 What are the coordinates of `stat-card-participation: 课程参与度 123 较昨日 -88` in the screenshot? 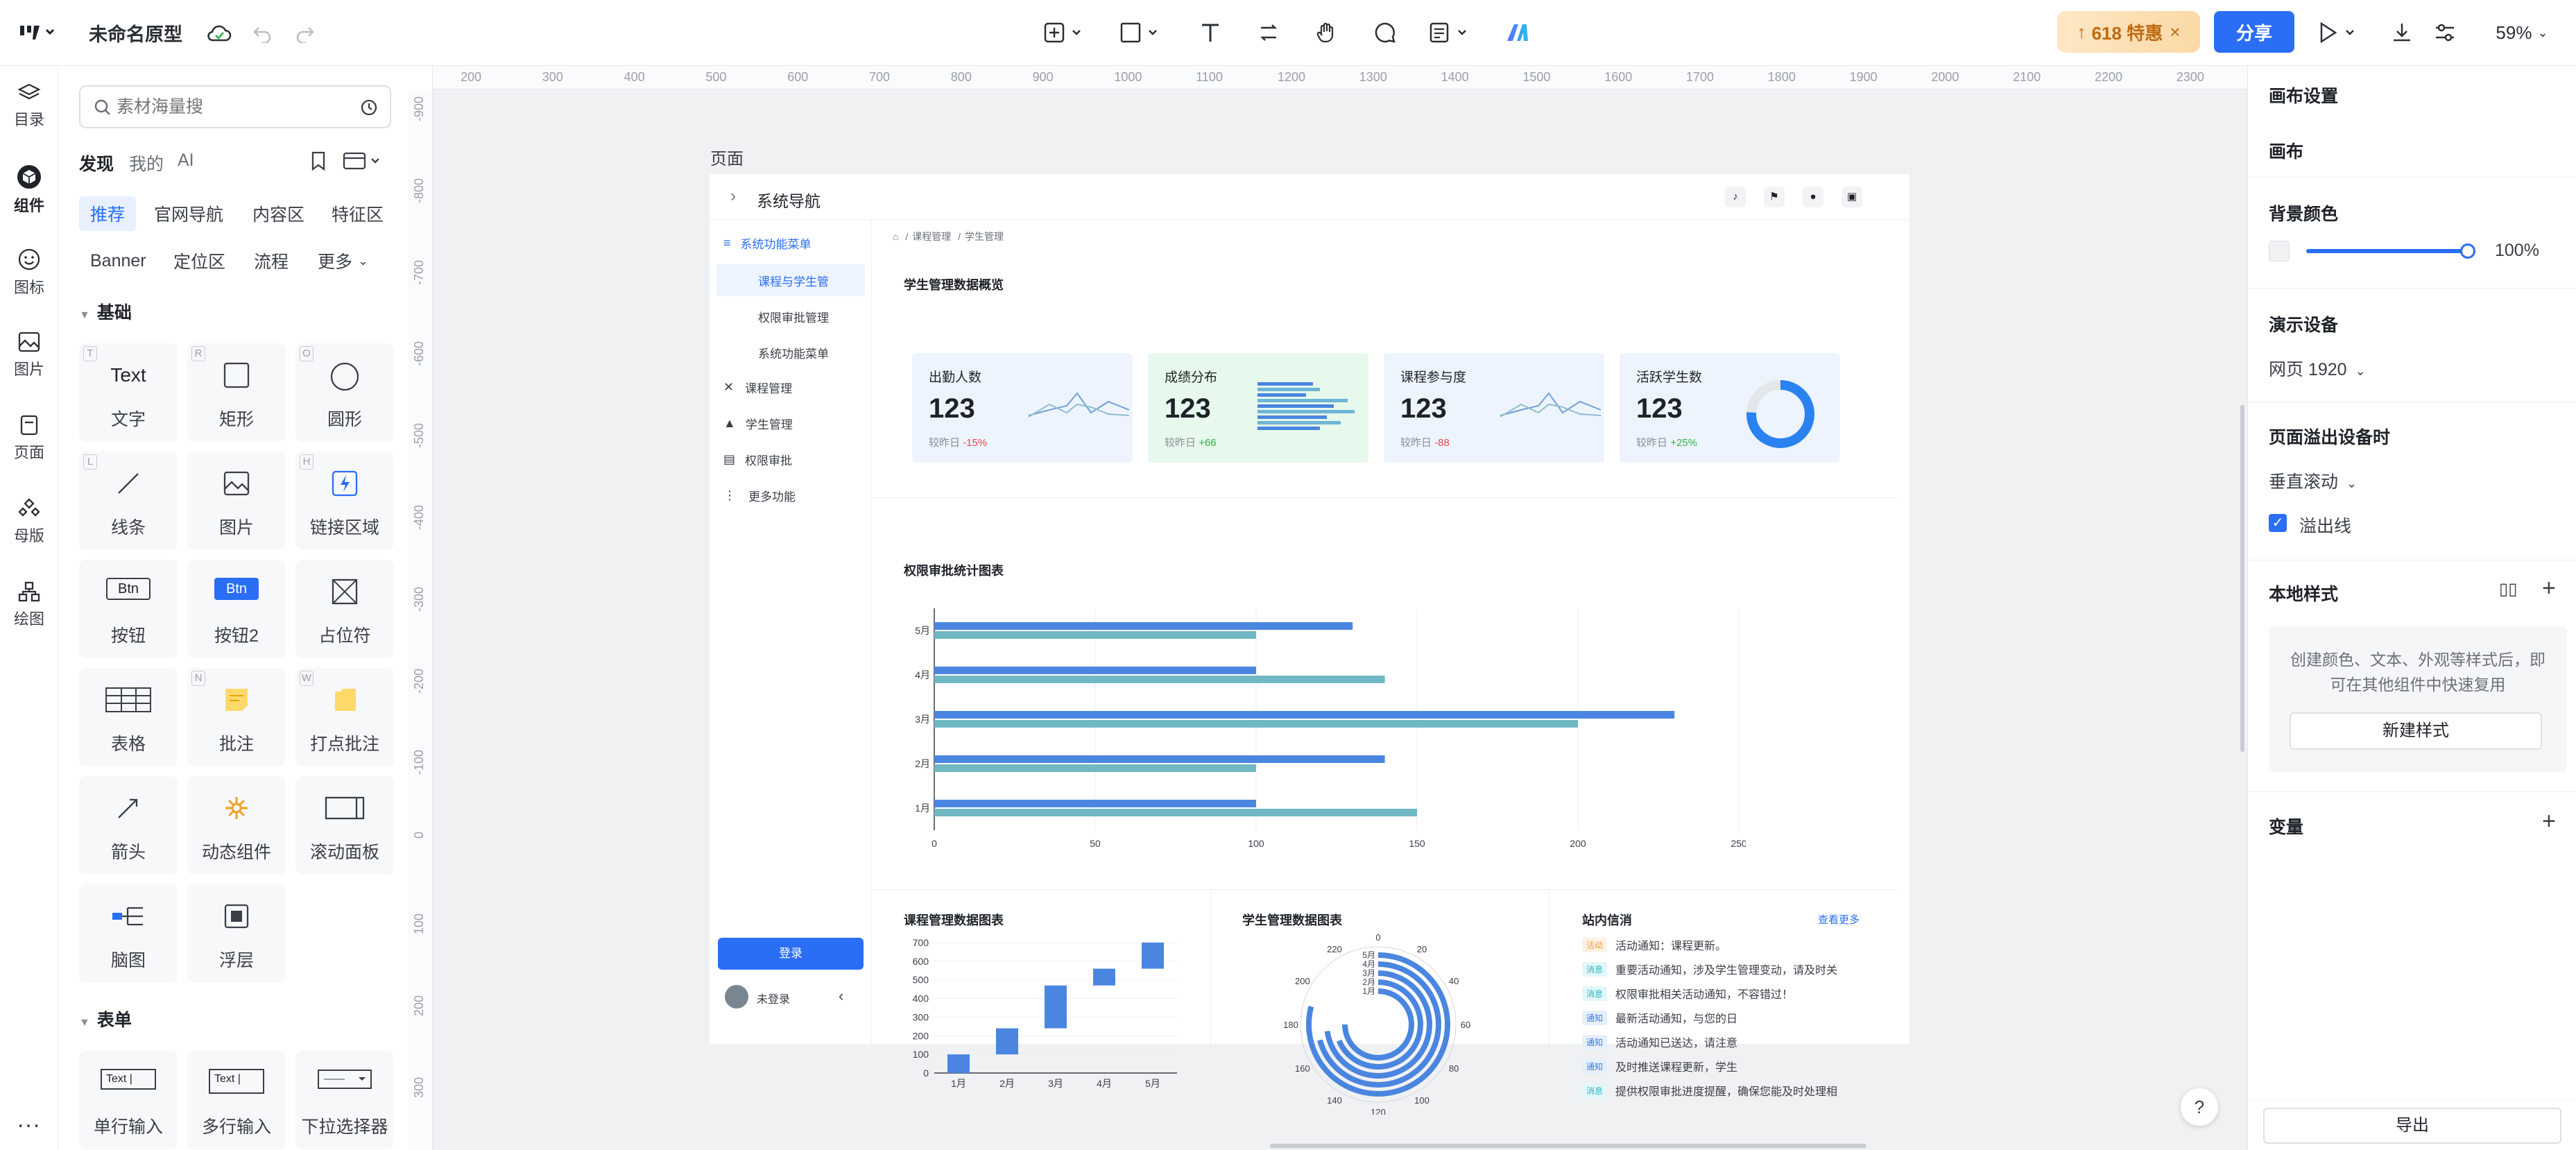 It's located at (1494, 408).